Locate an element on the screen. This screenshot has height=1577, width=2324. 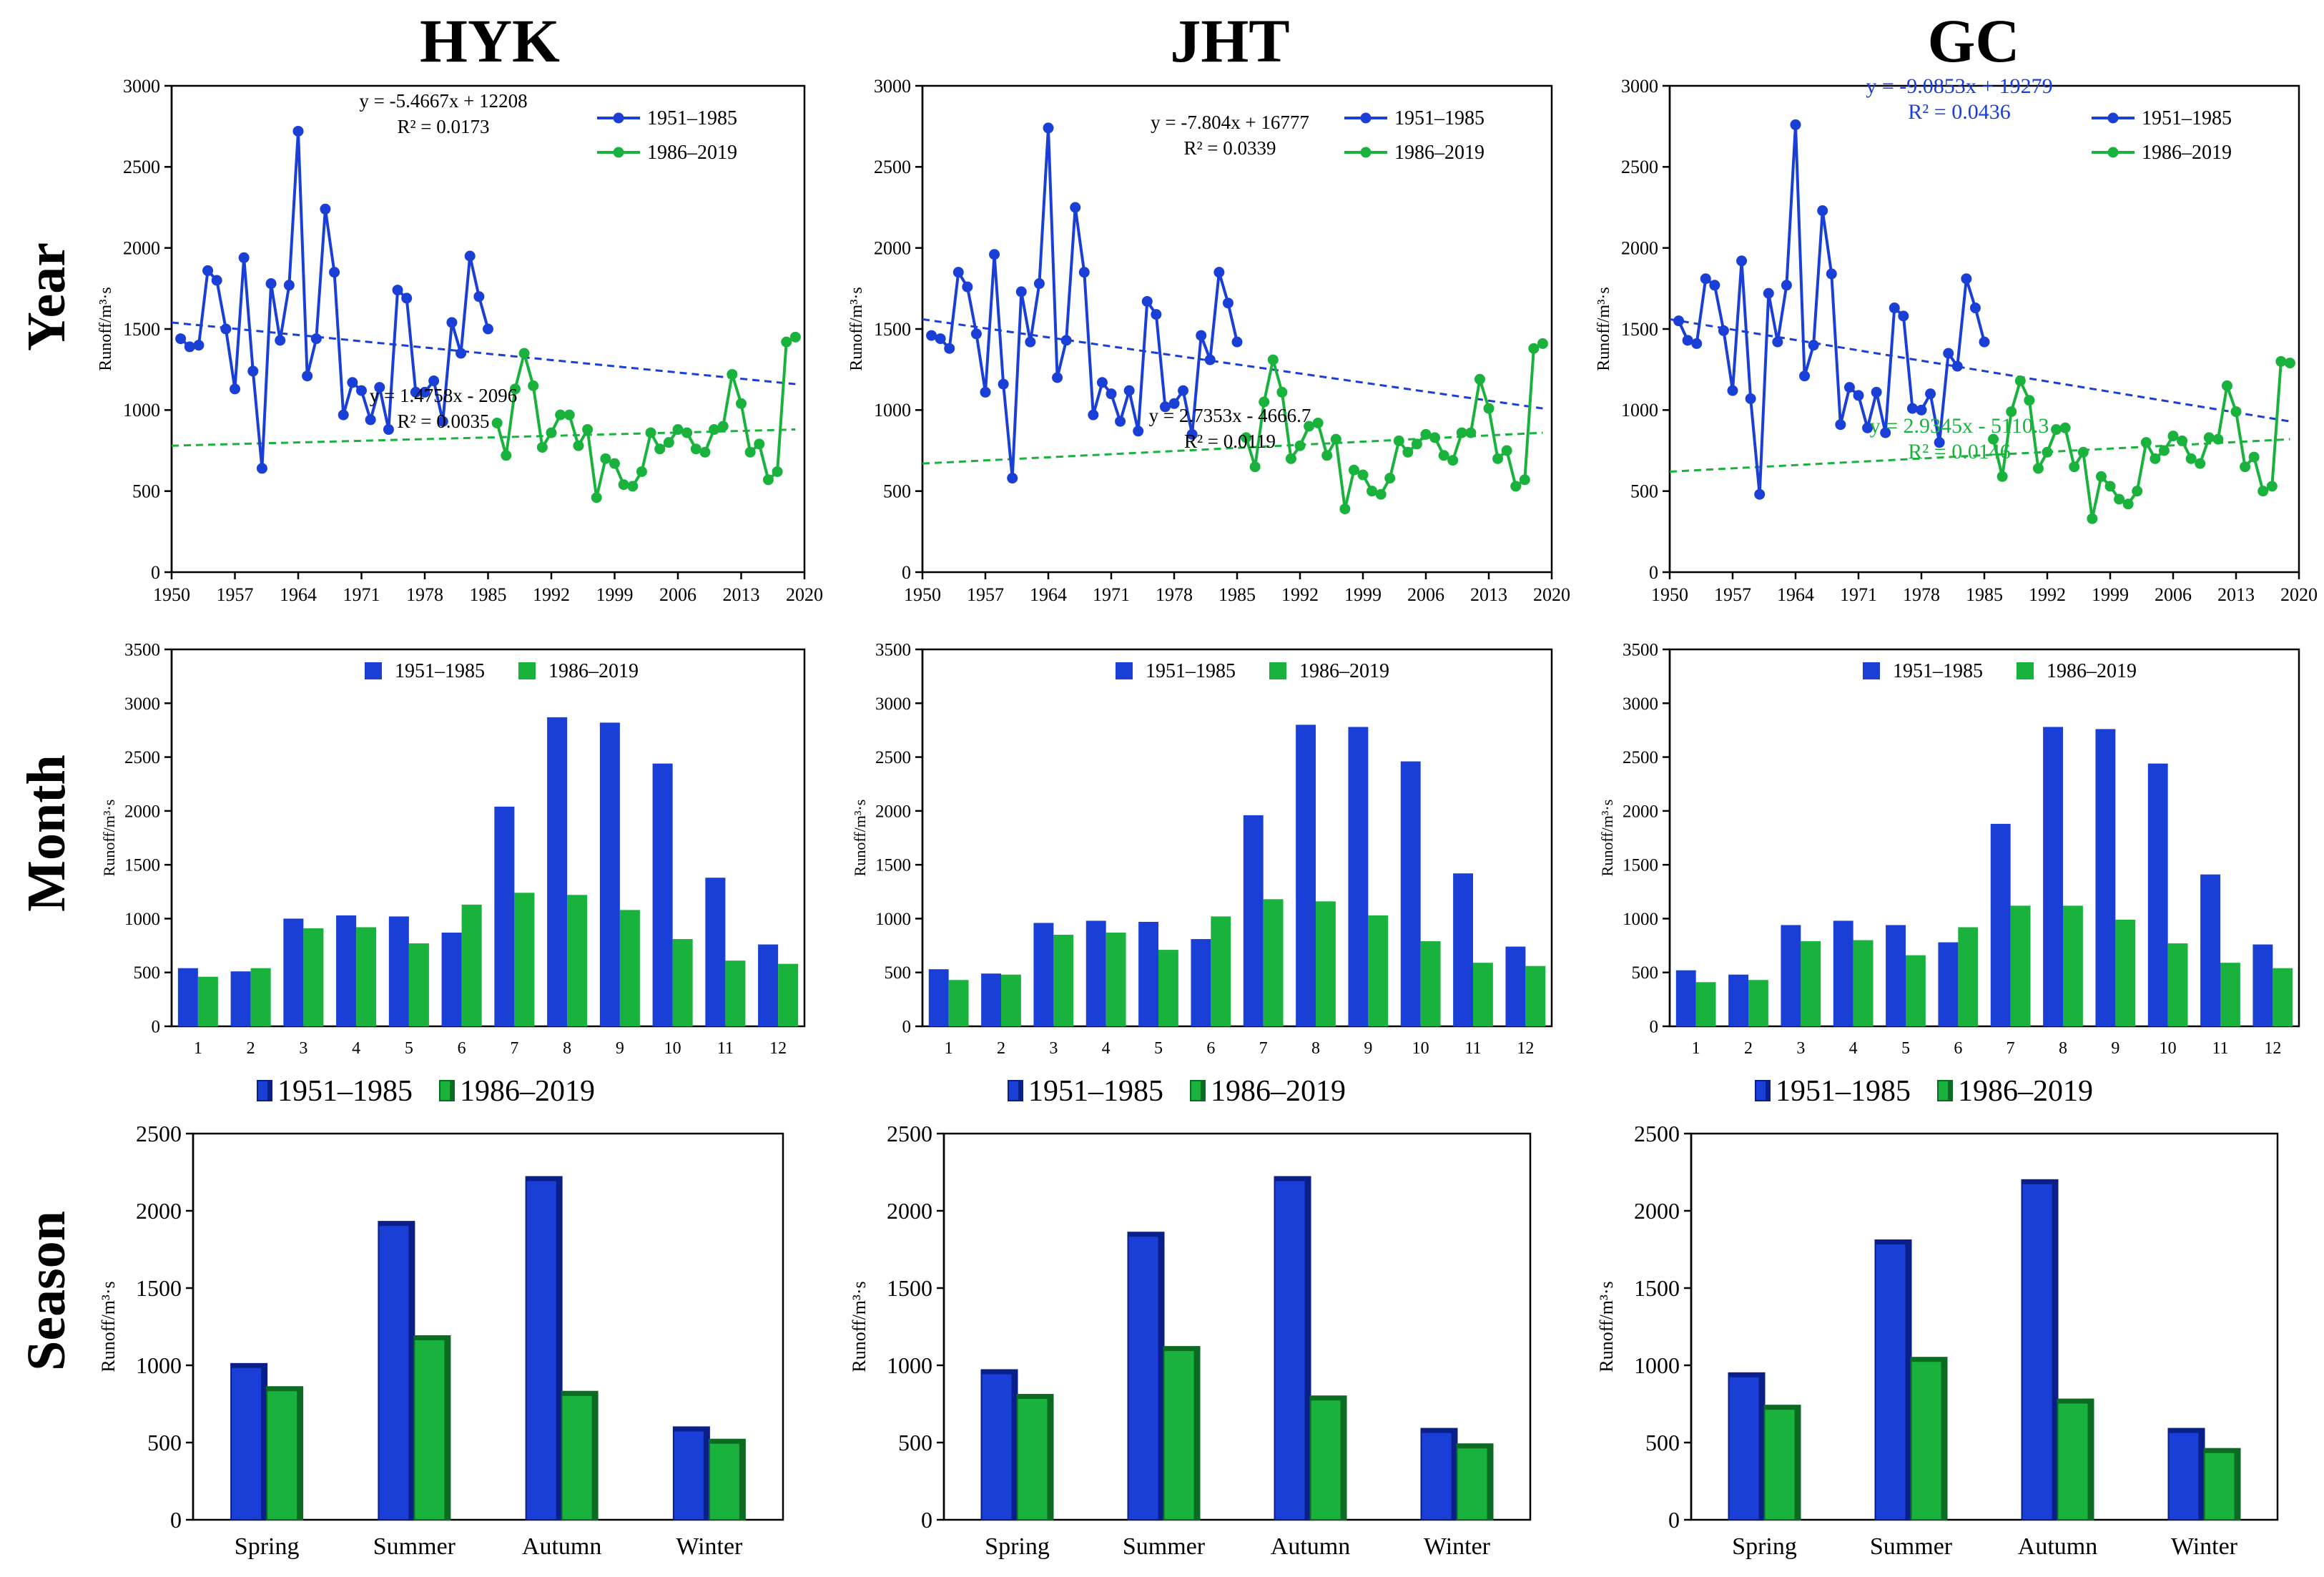
column-title-jht: JHT is located at coordinates (1230, 40).